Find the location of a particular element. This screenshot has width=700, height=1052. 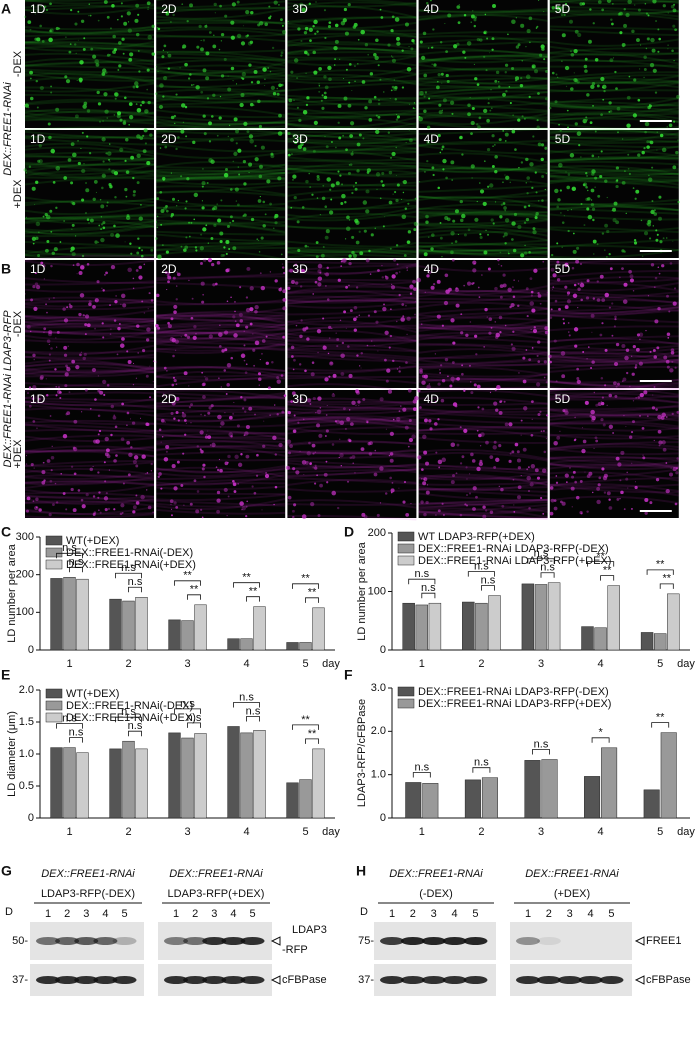

genotype-label: DEX::FREE1-RNAi is located at coordinates (572, 874).